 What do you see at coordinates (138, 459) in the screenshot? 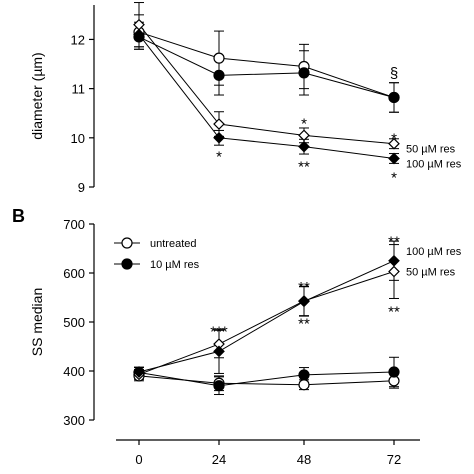
I see `x-tick-label: 0` at bounding box center [138, 459].